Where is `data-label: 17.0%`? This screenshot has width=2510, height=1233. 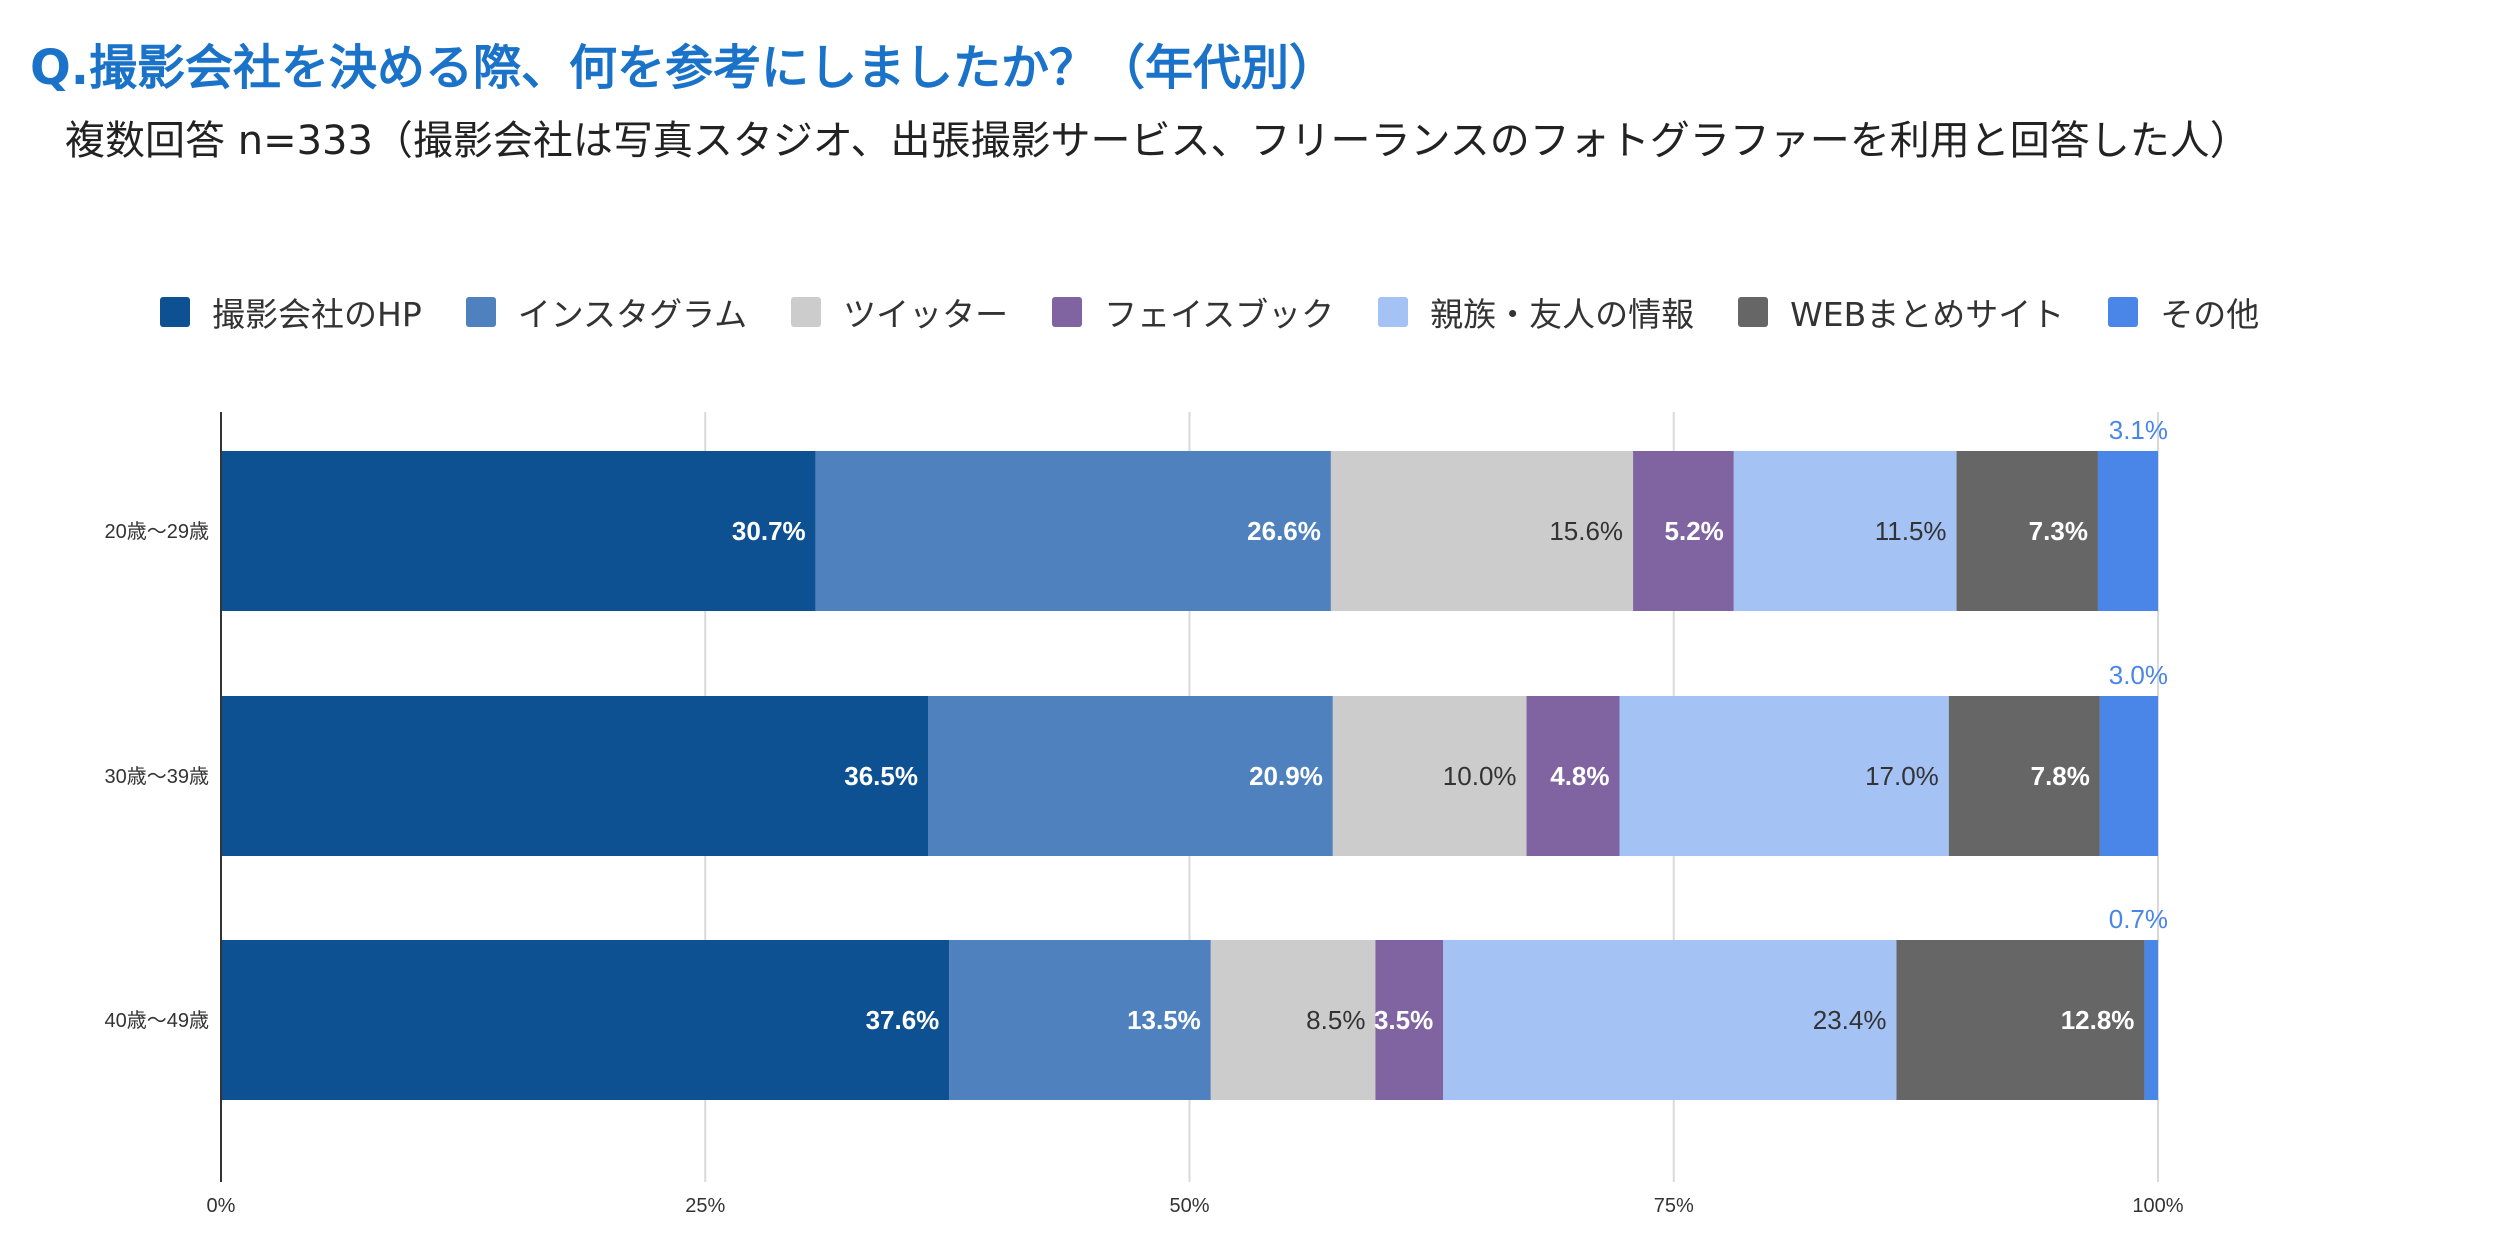
data-label: 17.0% is located at coordinates (1902, 776).